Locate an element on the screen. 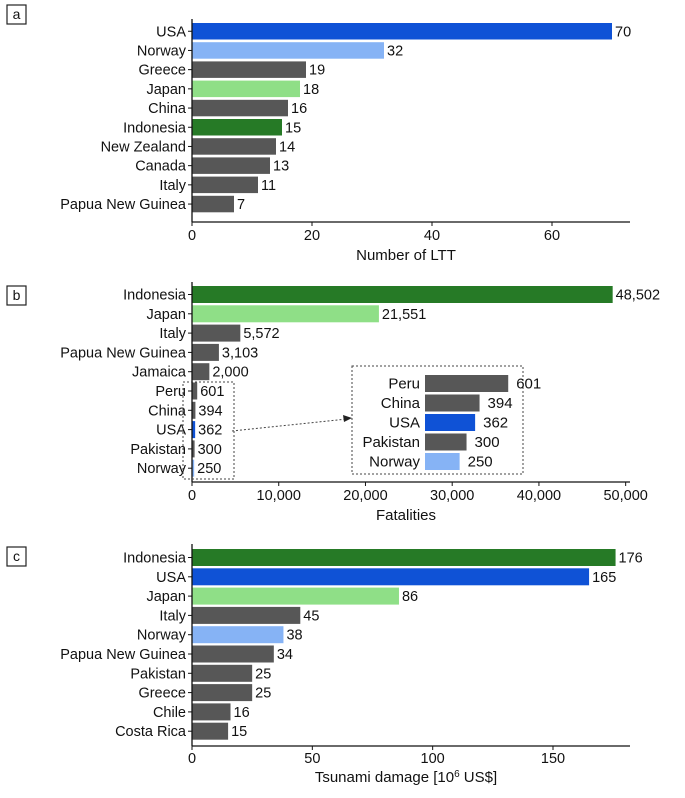 Image resolution: width=685 pixels, height=798 pixels. value-label: 3,103 is located at coordinates (240, 353).